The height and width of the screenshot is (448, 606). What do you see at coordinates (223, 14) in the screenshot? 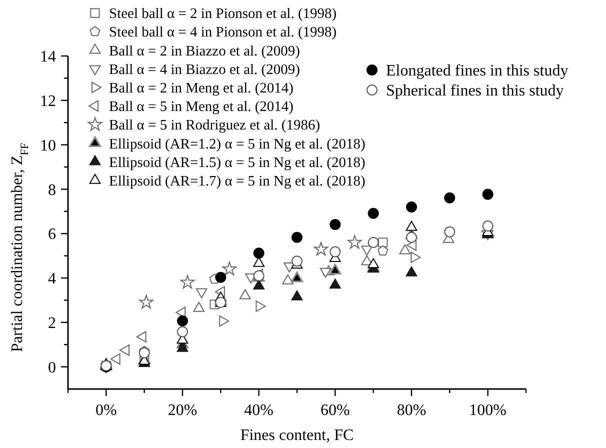
I see `legend-label: Steel ball α = 2 in Pionson et al. (1998)` at bounding box center [223, 14].